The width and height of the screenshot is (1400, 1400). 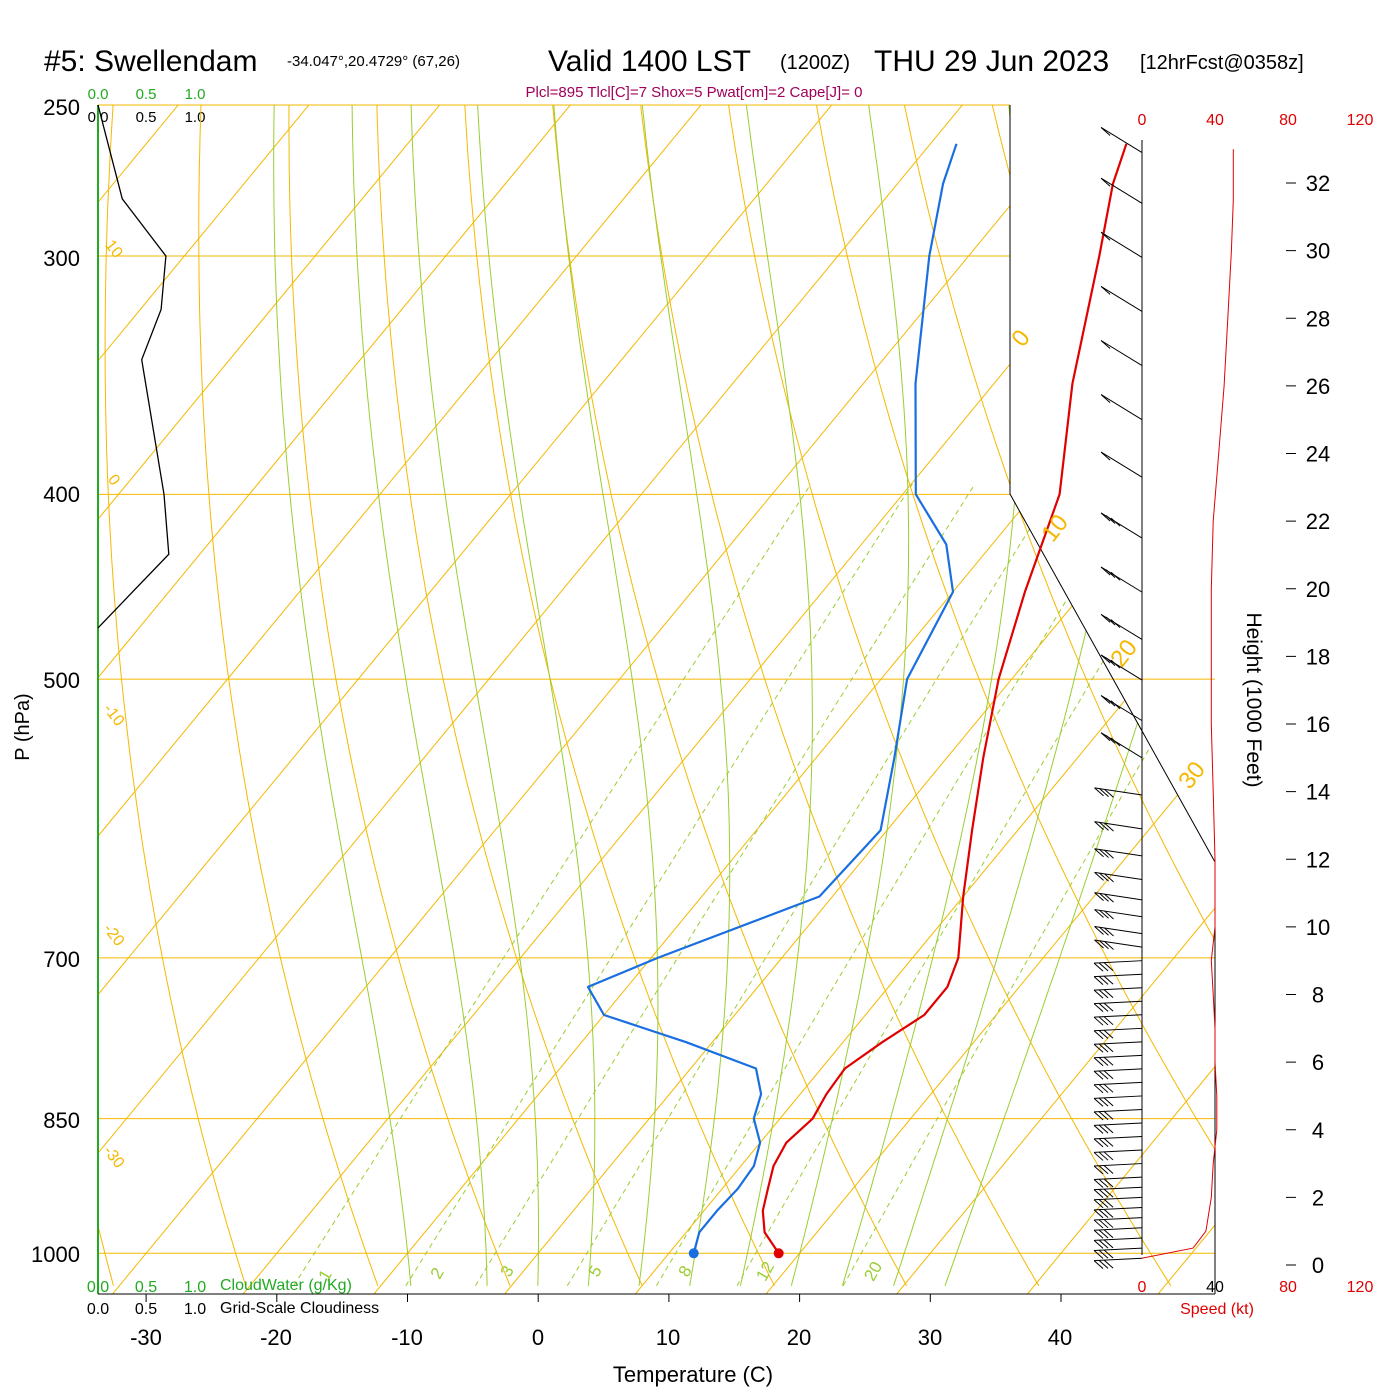 What do you see at coordinates (778, 1253) in the screenshot?
I see `temperature-surface-marker` at bounding box center [778, 1253].